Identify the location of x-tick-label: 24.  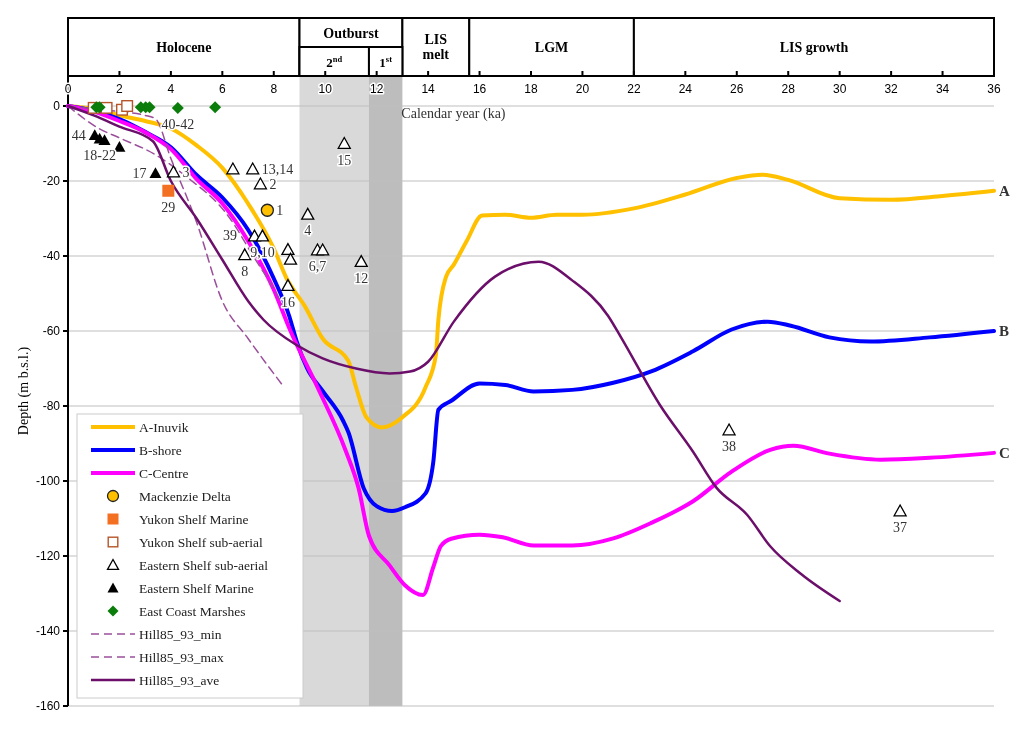
(685, 89).